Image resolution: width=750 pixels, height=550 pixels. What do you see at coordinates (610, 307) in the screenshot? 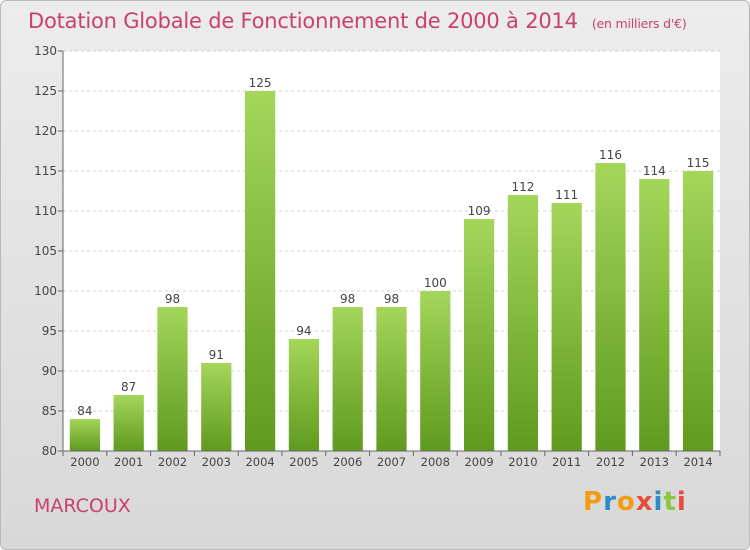
I see `bar-2012` at bounding box center [610, 307].